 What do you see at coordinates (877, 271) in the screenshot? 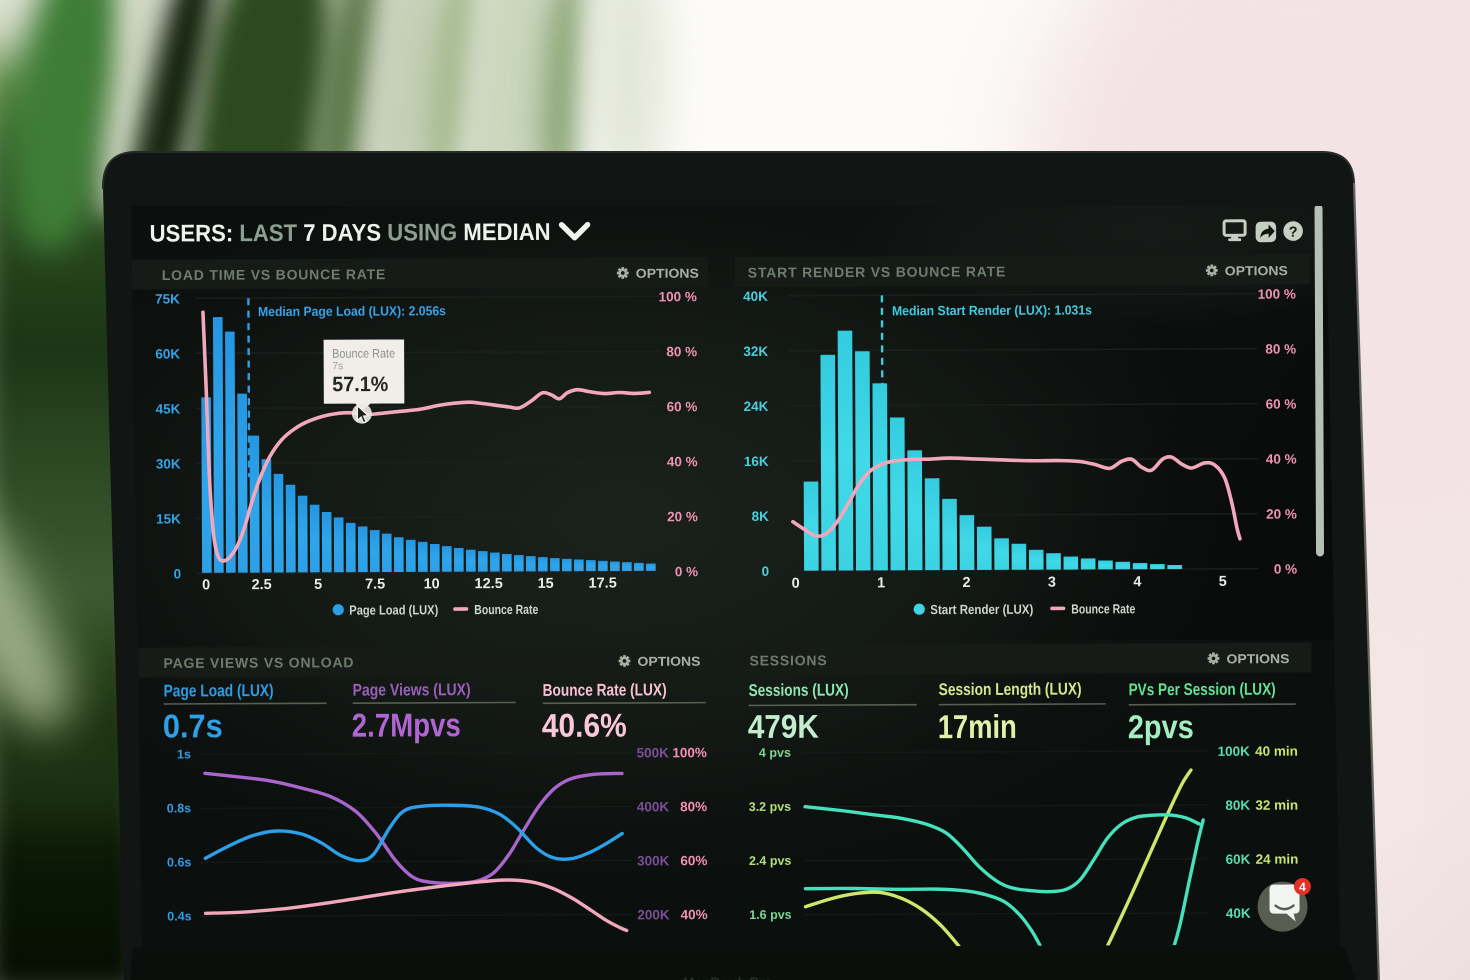
I see `svg-text: START RENDER VS BOUNCE RATE` at bounding box center [877, 271].